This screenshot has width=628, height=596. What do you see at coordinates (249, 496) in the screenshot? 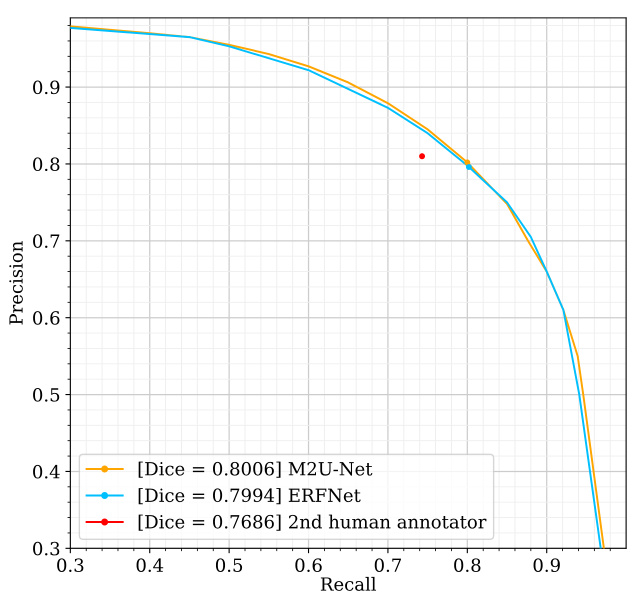
I see `legend-label: [Dice = 0.7994] ERFNet` at bounding box center [249, 496].